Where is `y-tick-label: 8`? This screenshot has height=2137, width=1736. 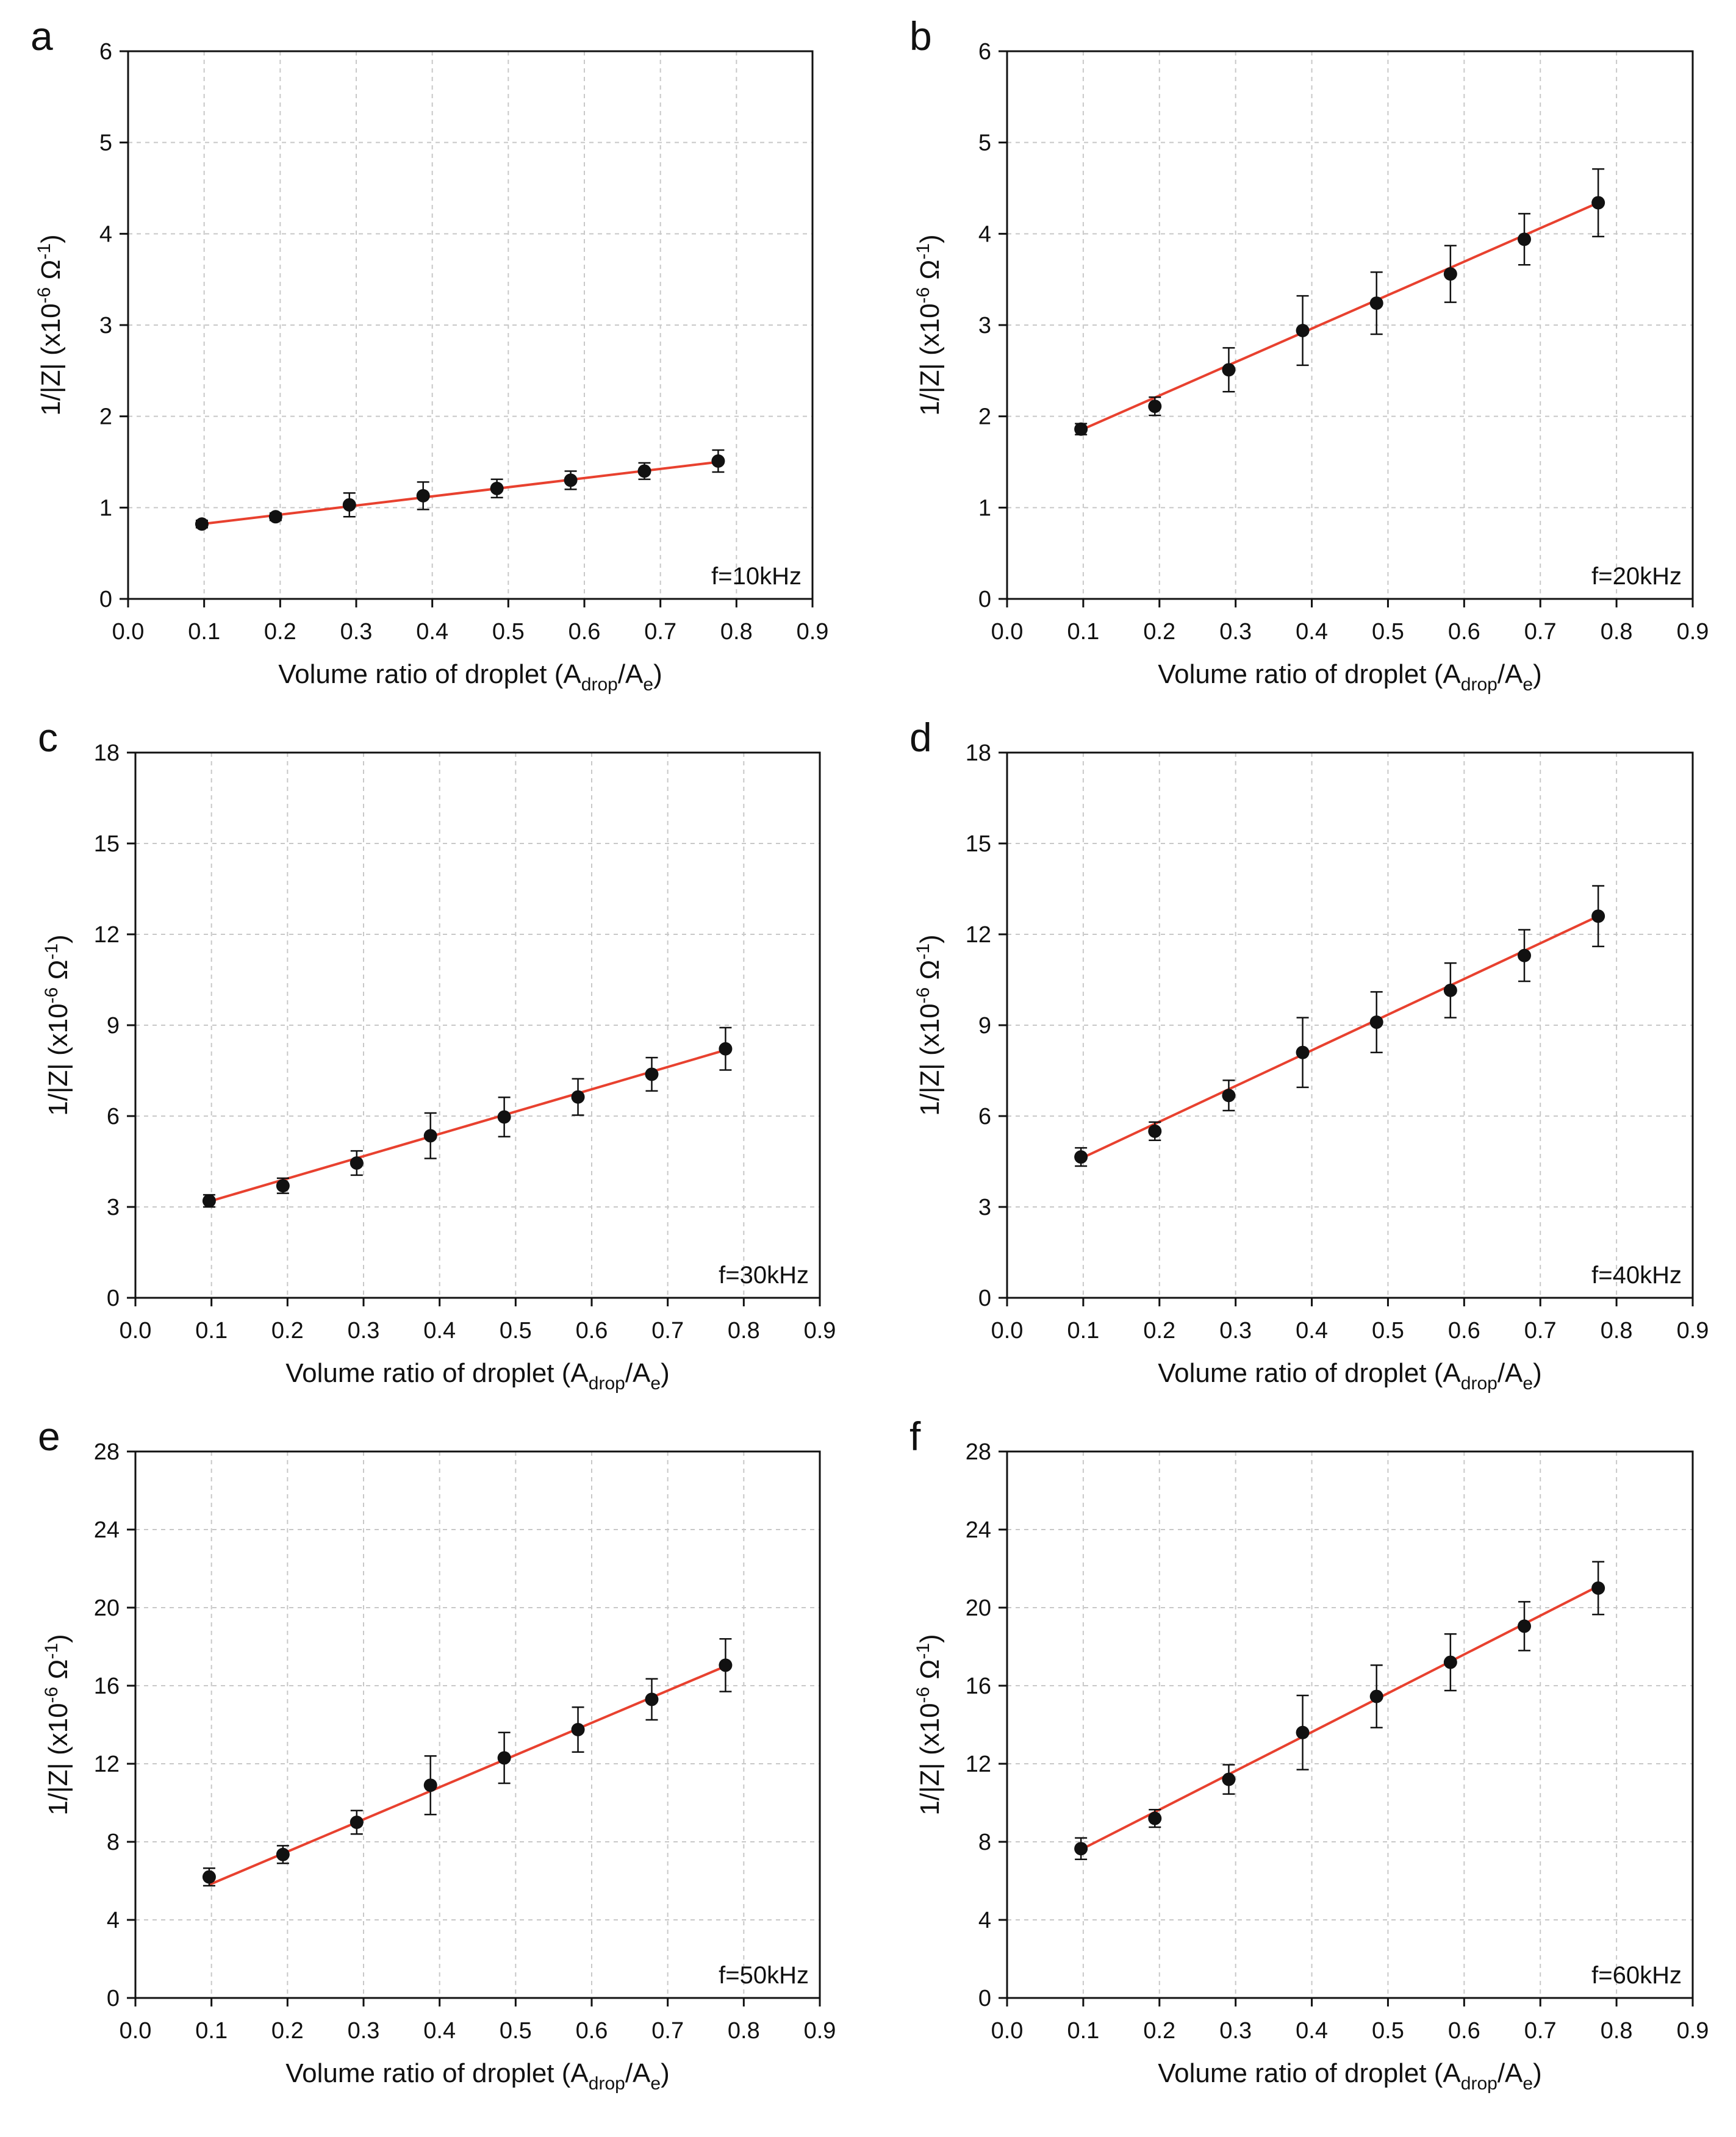 y-tick-label: 8 is located at coordinates (984, 1842).